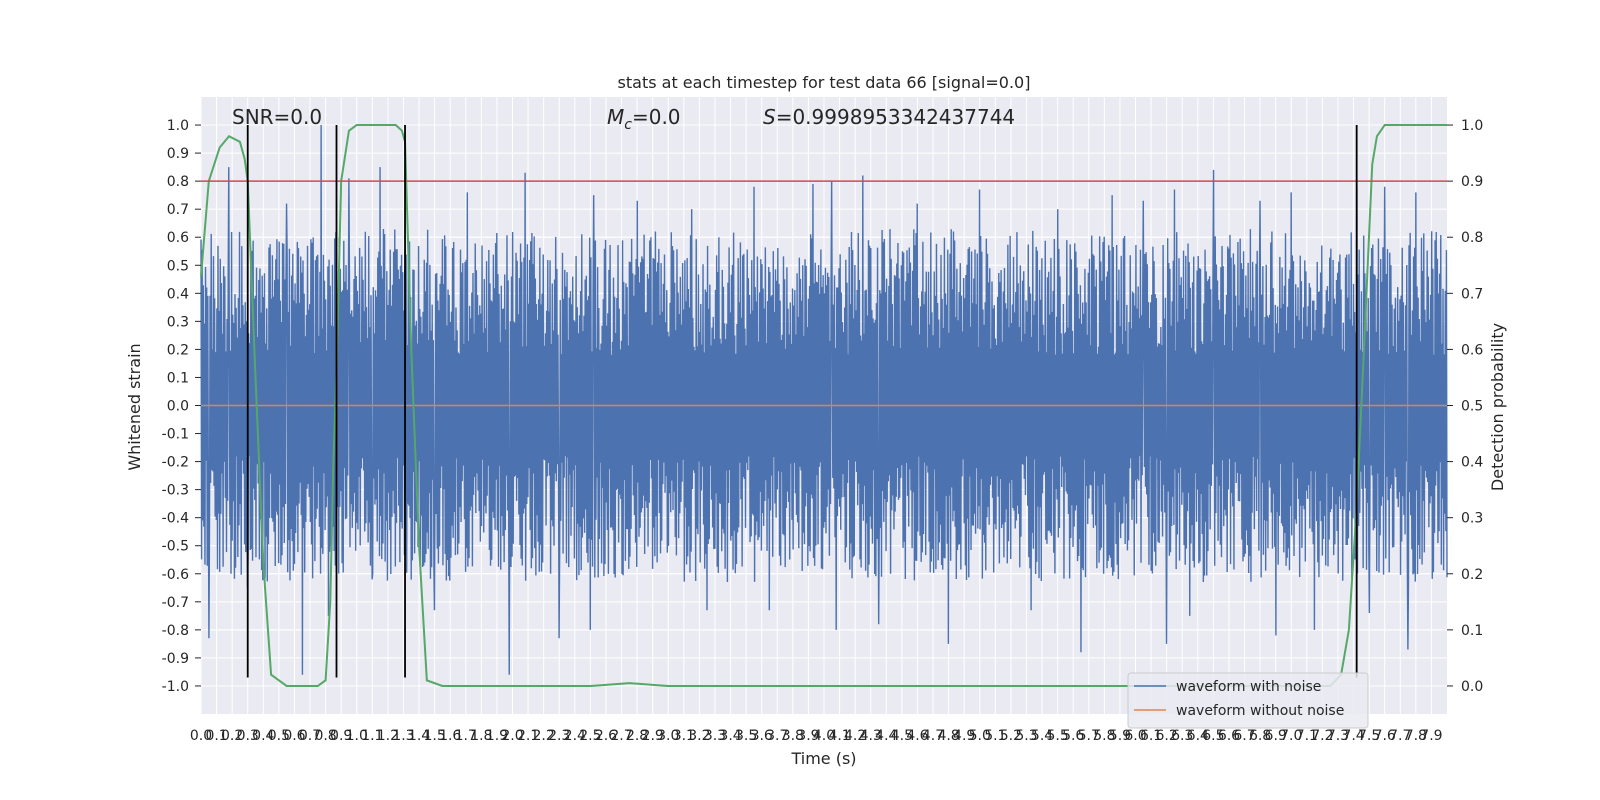  Describe the element at coordinates (248, 736) in the screenshot. I see `x-tick-label: 0.3` at that location.